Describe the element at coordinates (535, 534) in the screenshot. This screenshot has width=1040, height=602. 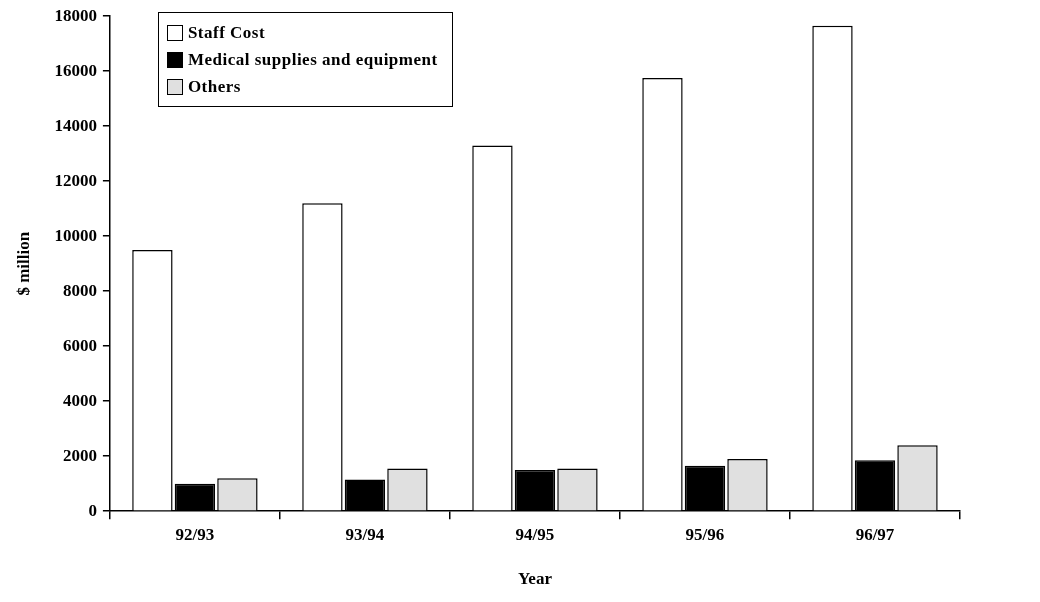
I see `x-tick-label: 94/95` at that location.